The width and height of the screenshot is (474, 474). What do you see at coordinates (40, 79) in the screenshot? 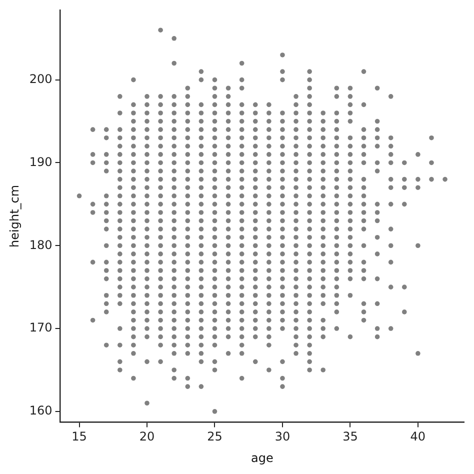
I see `y-tick-label: 200` at bounding box center [40, 79].